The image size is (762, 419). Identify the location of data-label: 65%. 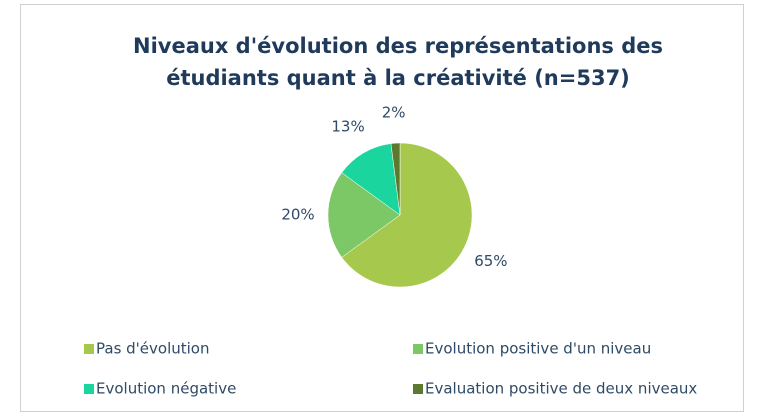
(490, 261).